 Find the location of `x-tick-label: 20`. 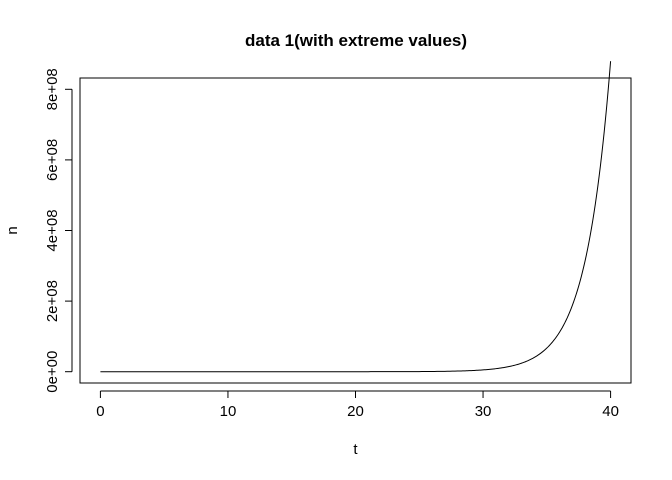

x-tick-label: 20 is located at coordinates (355, 411).